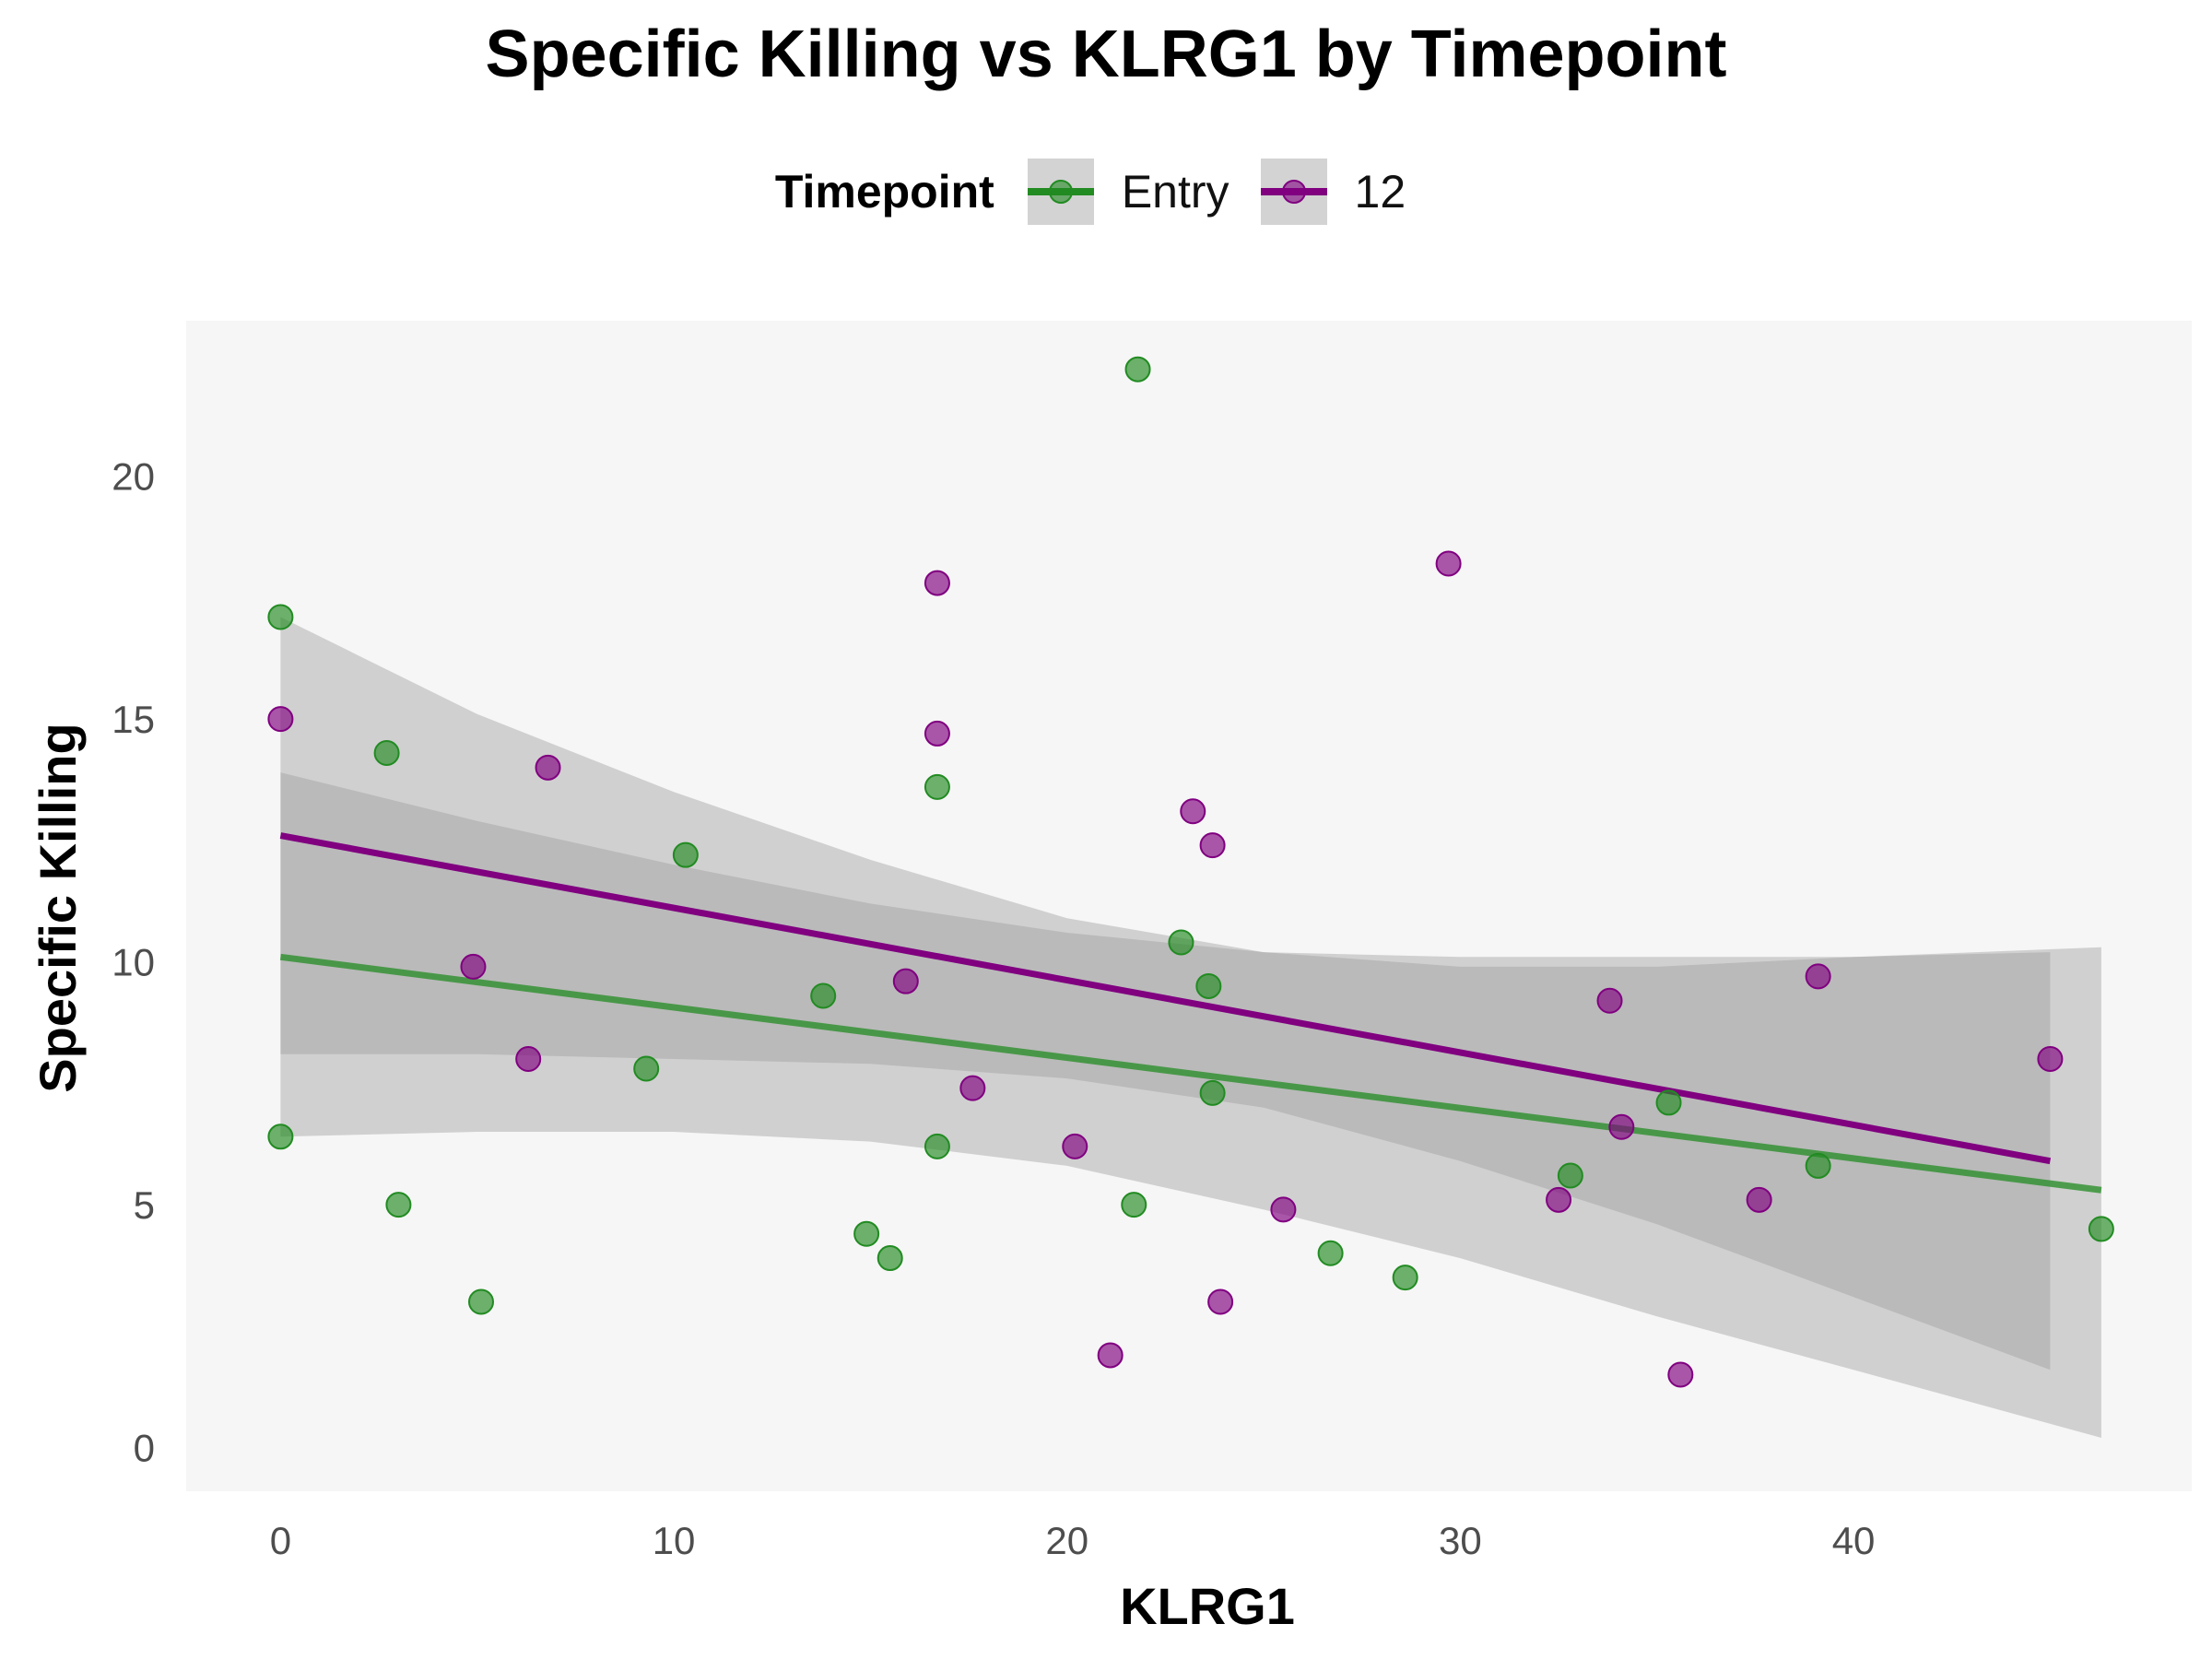 This screenshot has width=2212, height=1659. Describe the element at coordinates (674, 1540) in the screenshot. I see `x-tick-label: 10` at that location.